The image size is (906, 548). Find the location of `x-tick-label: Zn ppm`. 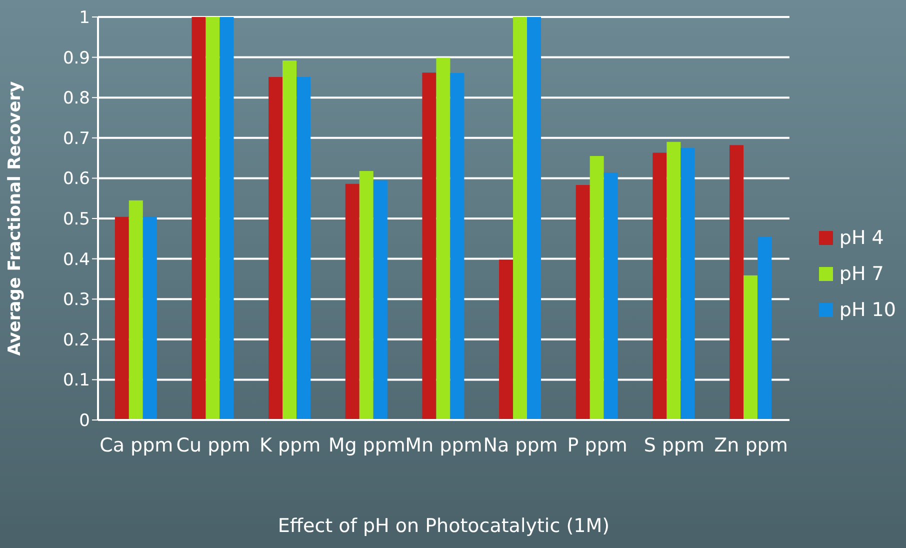

x-tick-label: Zn ppm is located at coordinates (751, 445).